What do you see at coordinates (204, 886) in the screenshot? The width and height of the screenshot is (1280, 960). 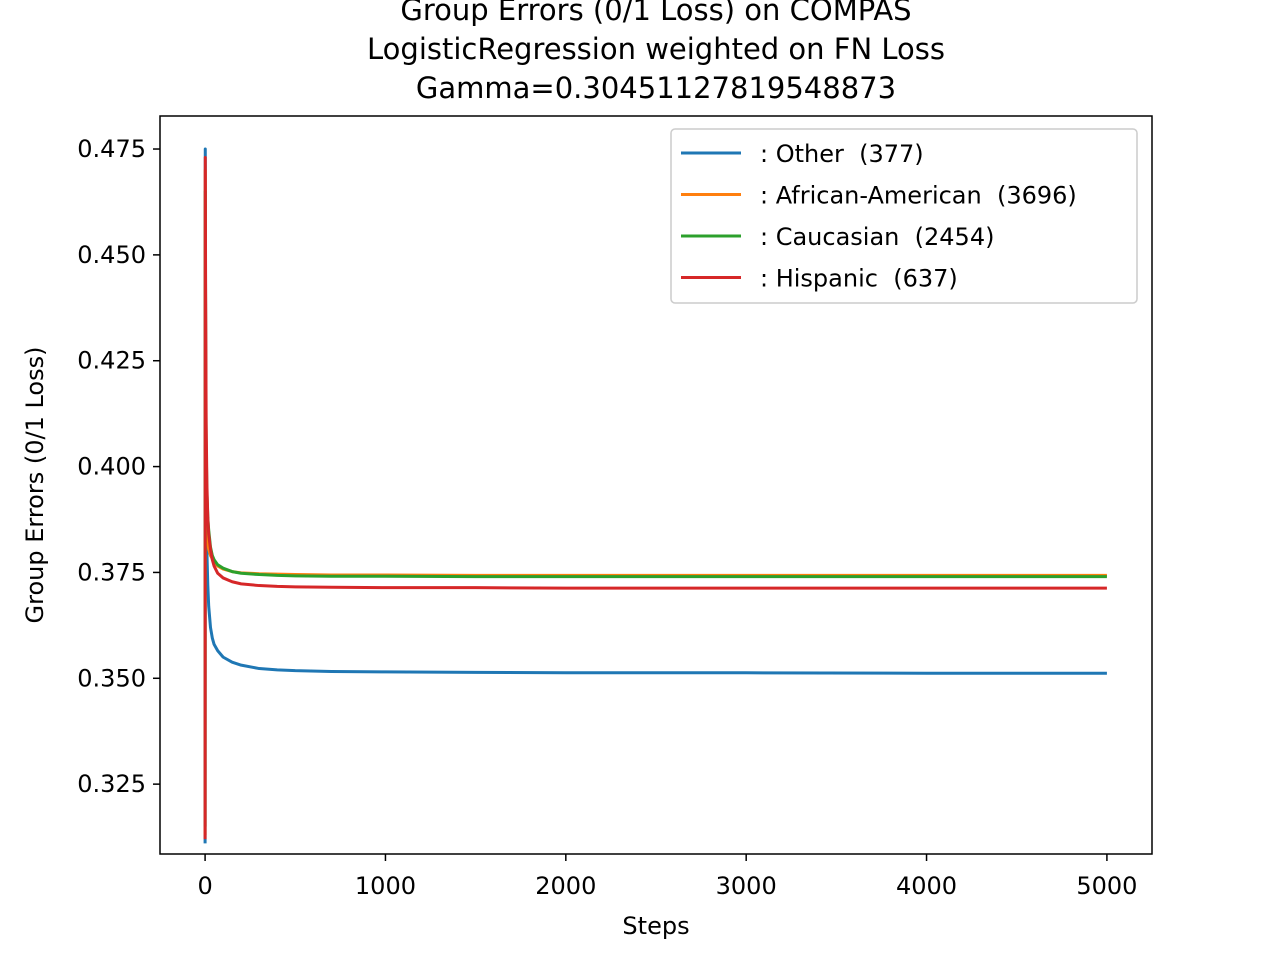 I see `x-tick-label: 0` at bounding box center [204, 886].